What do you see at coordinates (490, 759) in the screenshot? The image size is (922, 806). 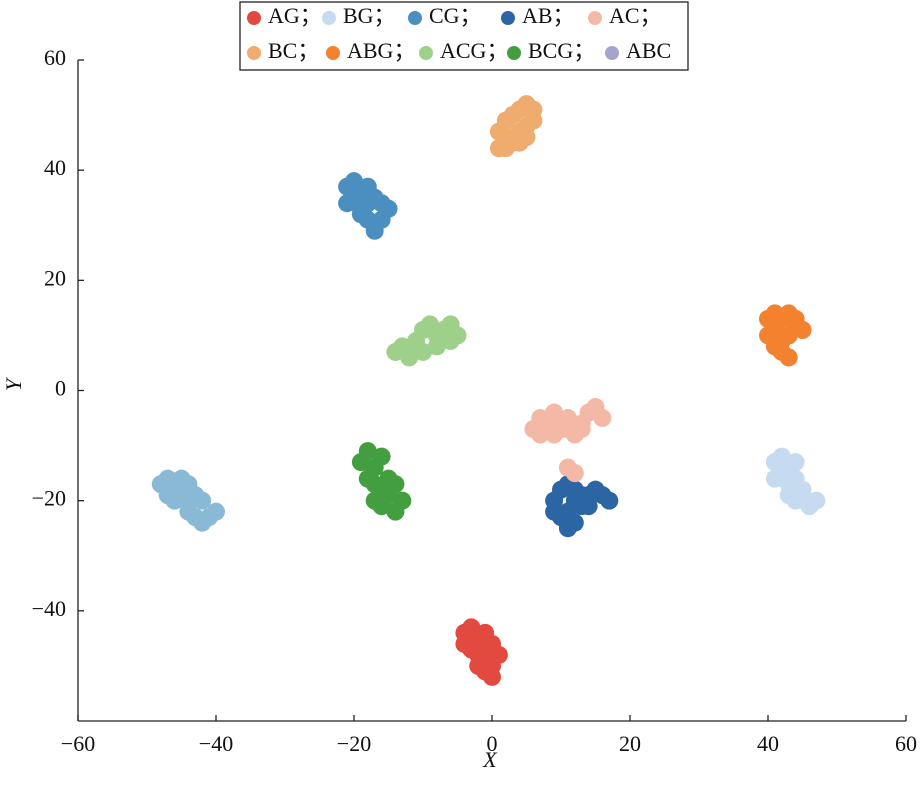 I see `x-axis-label: X` at bounding box center [490, 759].